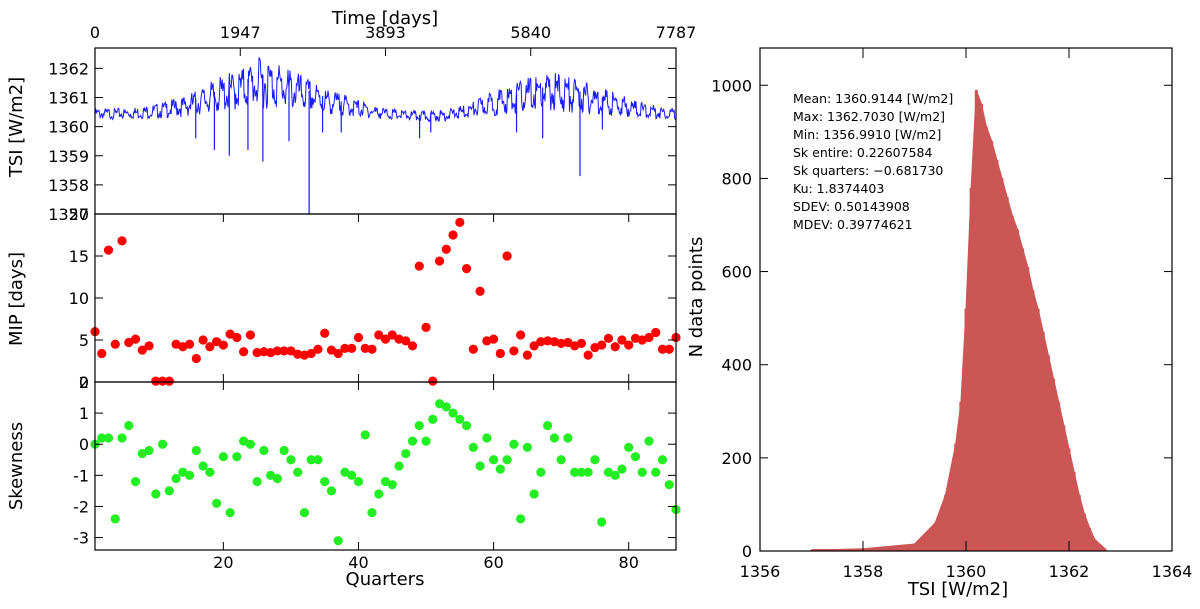  Describe the element at coordinates (1172, 571) in the screenshot. I see `hist-xtick-label-4: 1364` at that location.